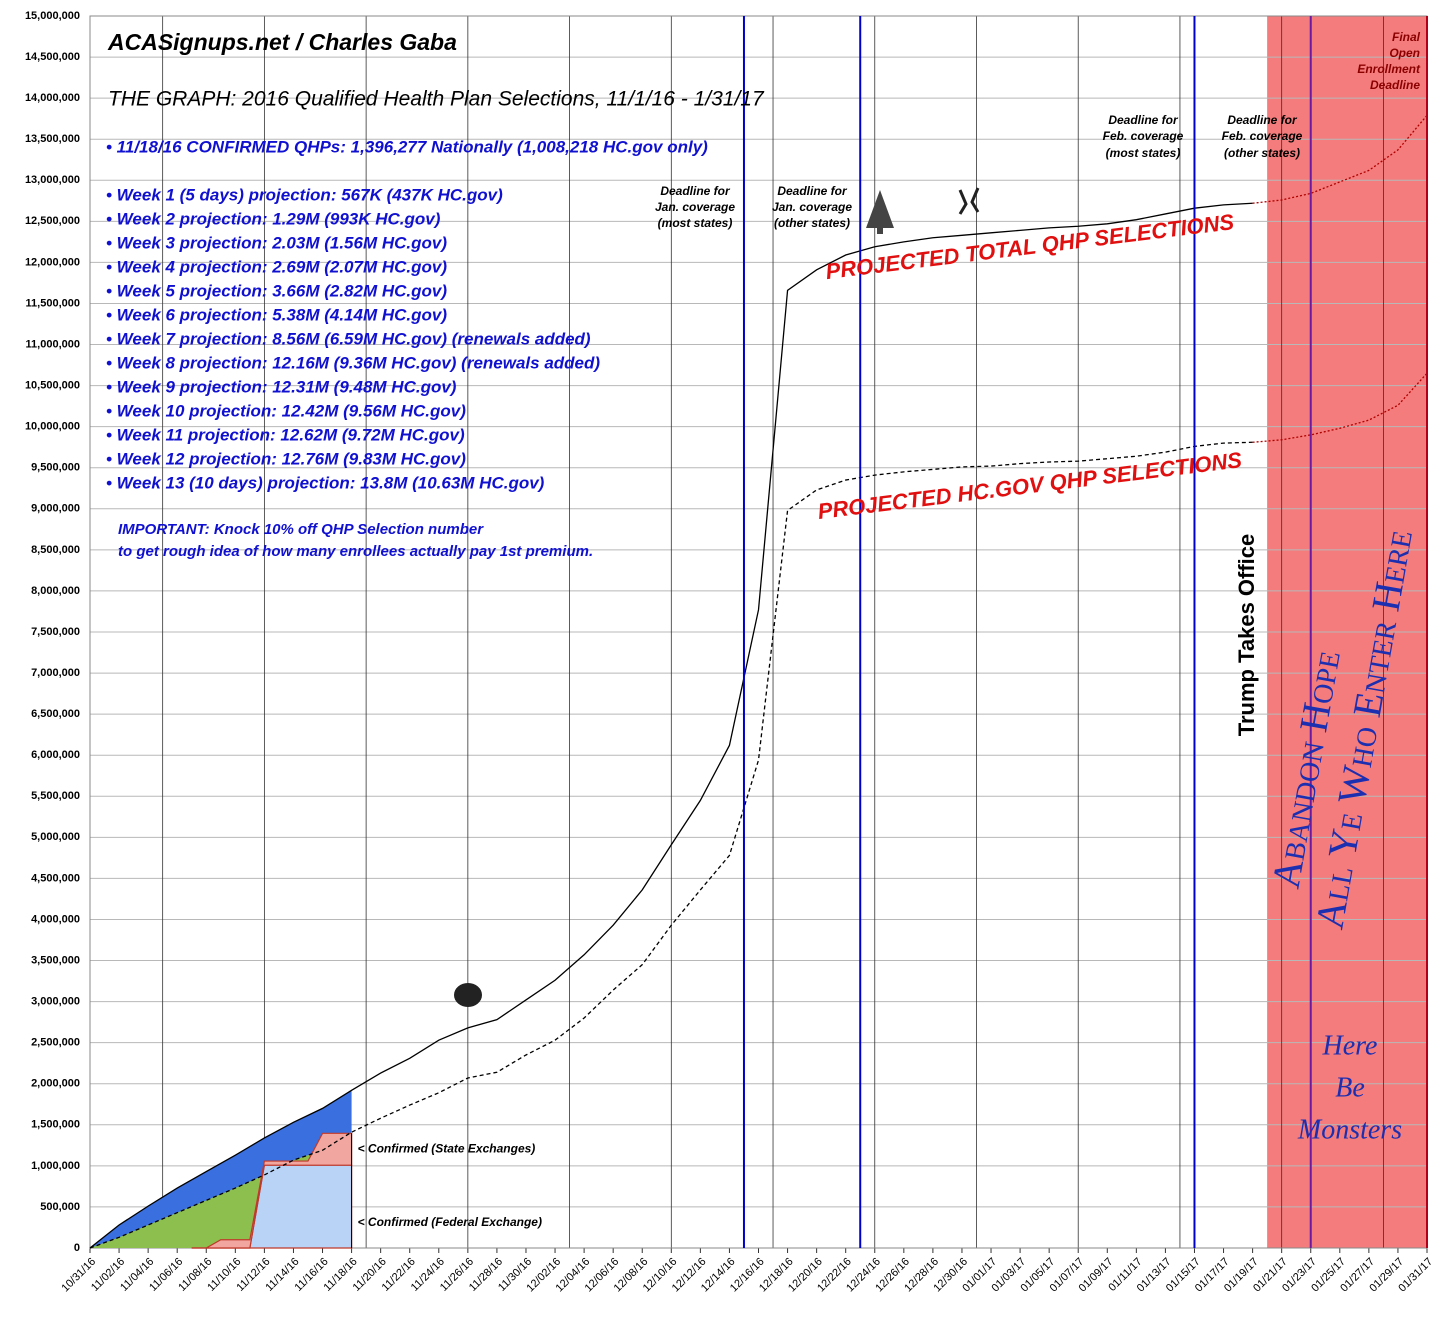  Describe the element at coordinates (52, 427) in the screenshot. I see `y-tick-label: 10,000,000` at that location.